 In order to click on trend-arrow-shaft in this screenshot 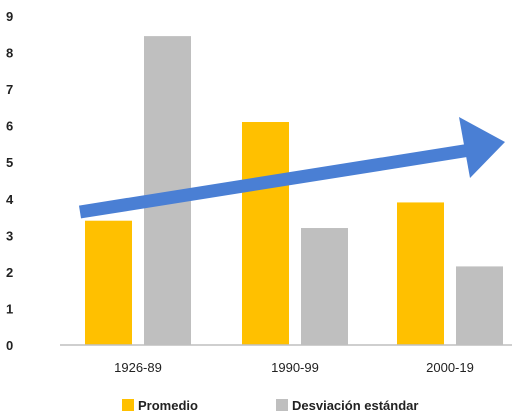, I will do `click(275, 181)`.